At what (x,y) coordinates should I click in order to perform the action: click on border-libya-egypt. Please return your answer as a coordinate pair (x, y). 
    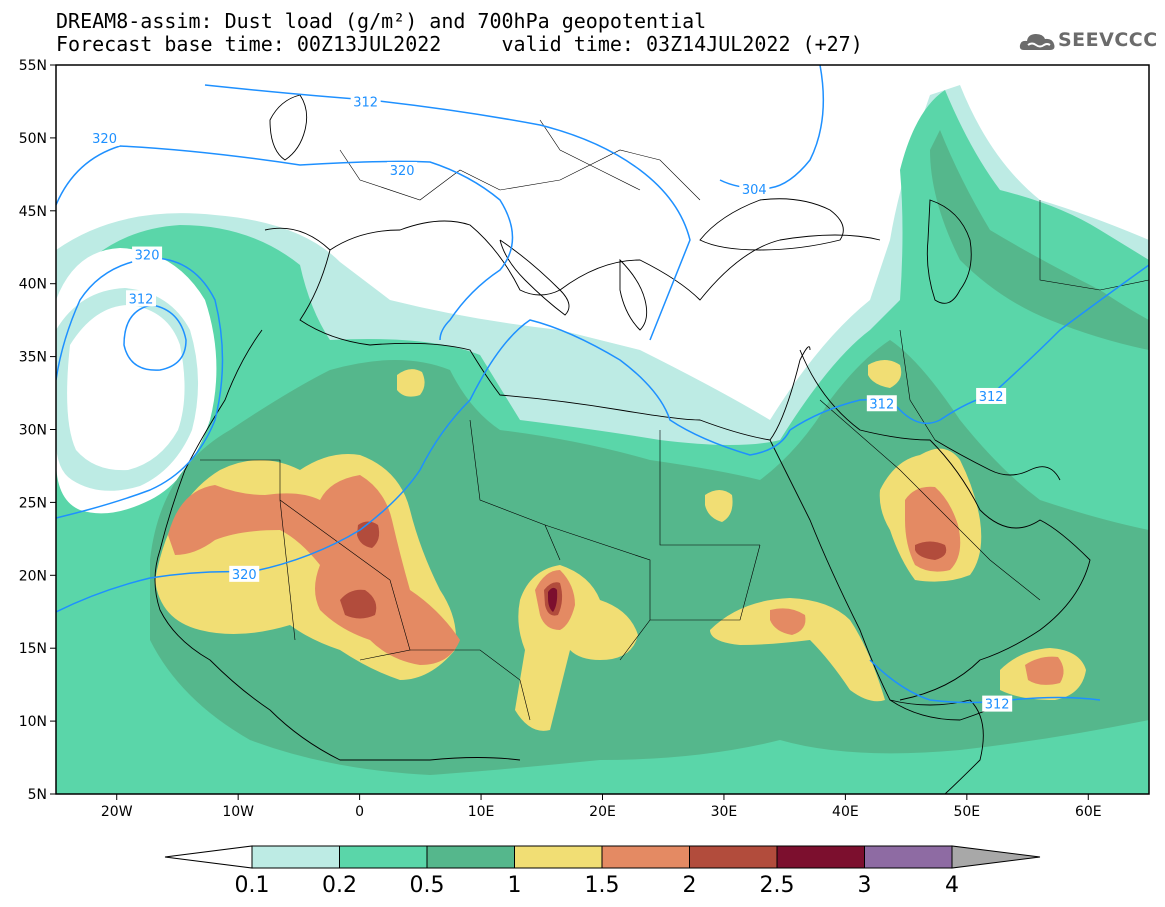
    Looking at the image, I should click on (709, 488).